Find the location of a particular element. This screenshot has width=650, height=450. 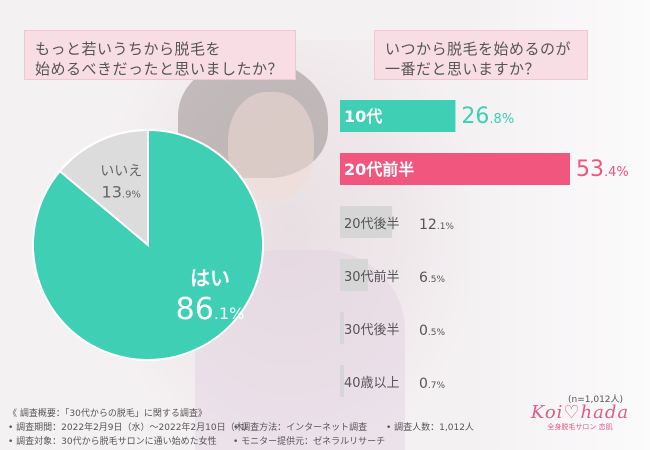

brand-wordmark: Koi♡hada is located at coordinates (580, 412).